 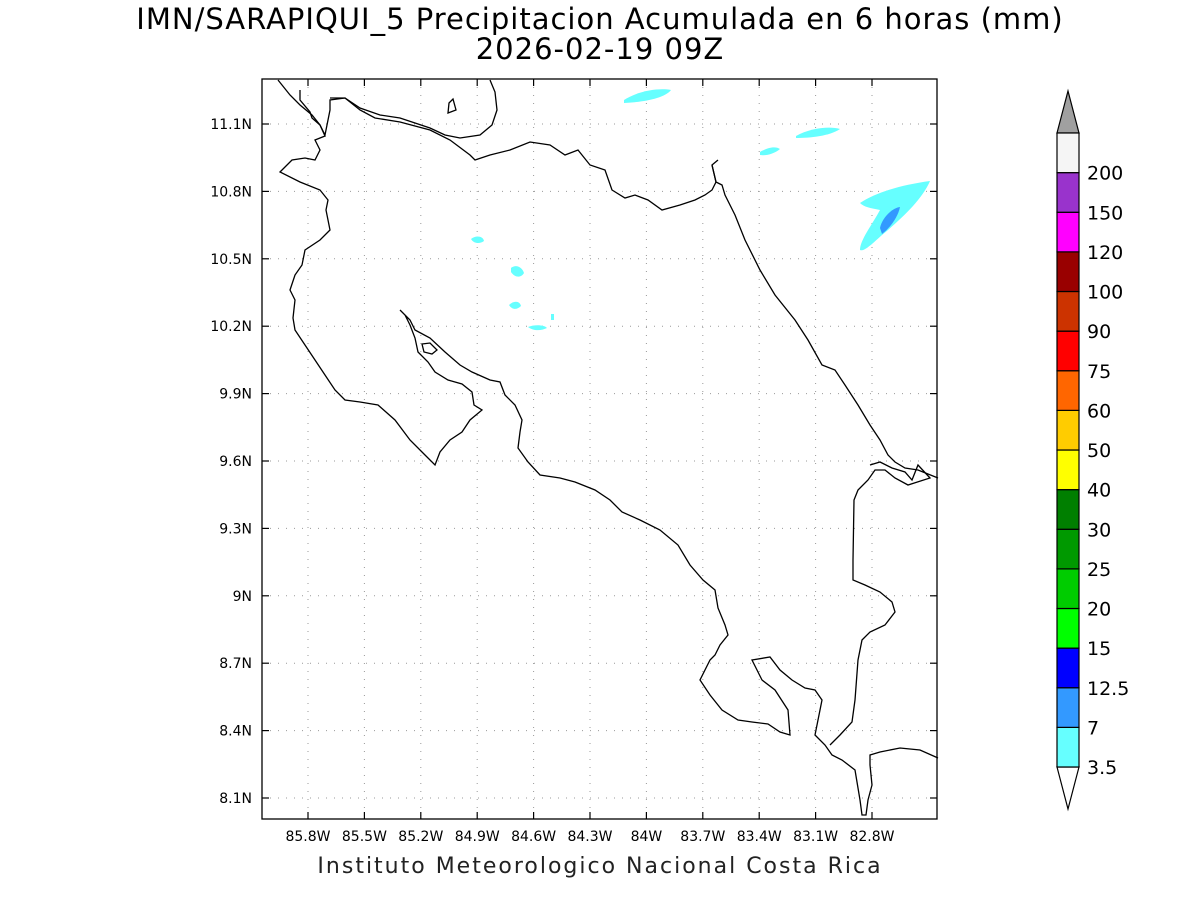 What do you see at coordinates (235, 799) in the screenshot?
I see `lat-tick-label: 8.1N` at bounding box center [235, 799].